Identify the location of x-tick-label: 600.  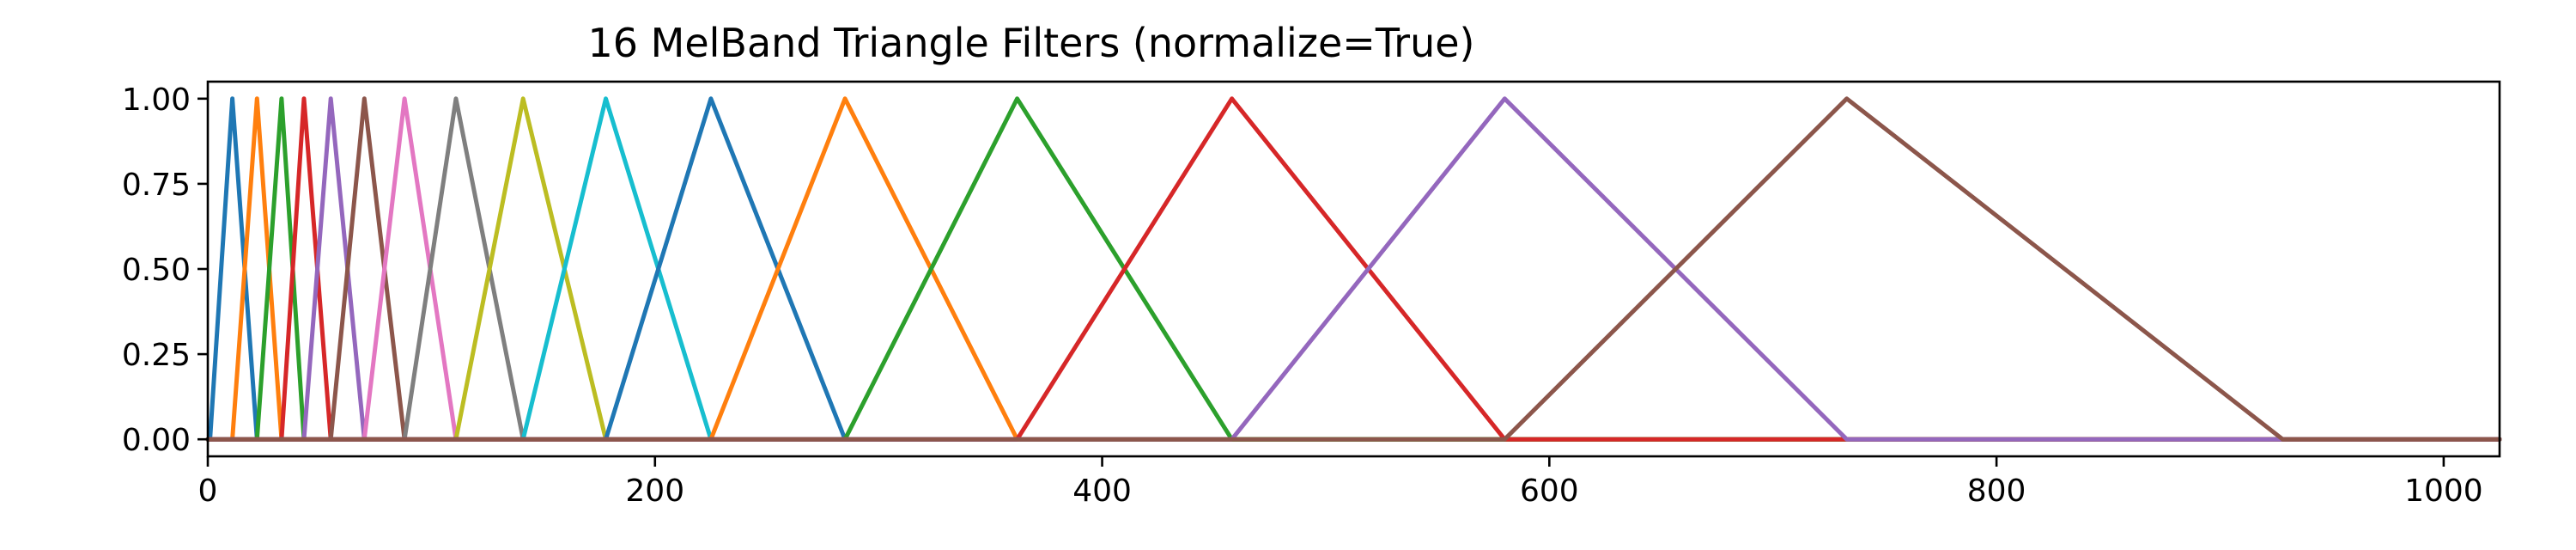
(1550, 491).